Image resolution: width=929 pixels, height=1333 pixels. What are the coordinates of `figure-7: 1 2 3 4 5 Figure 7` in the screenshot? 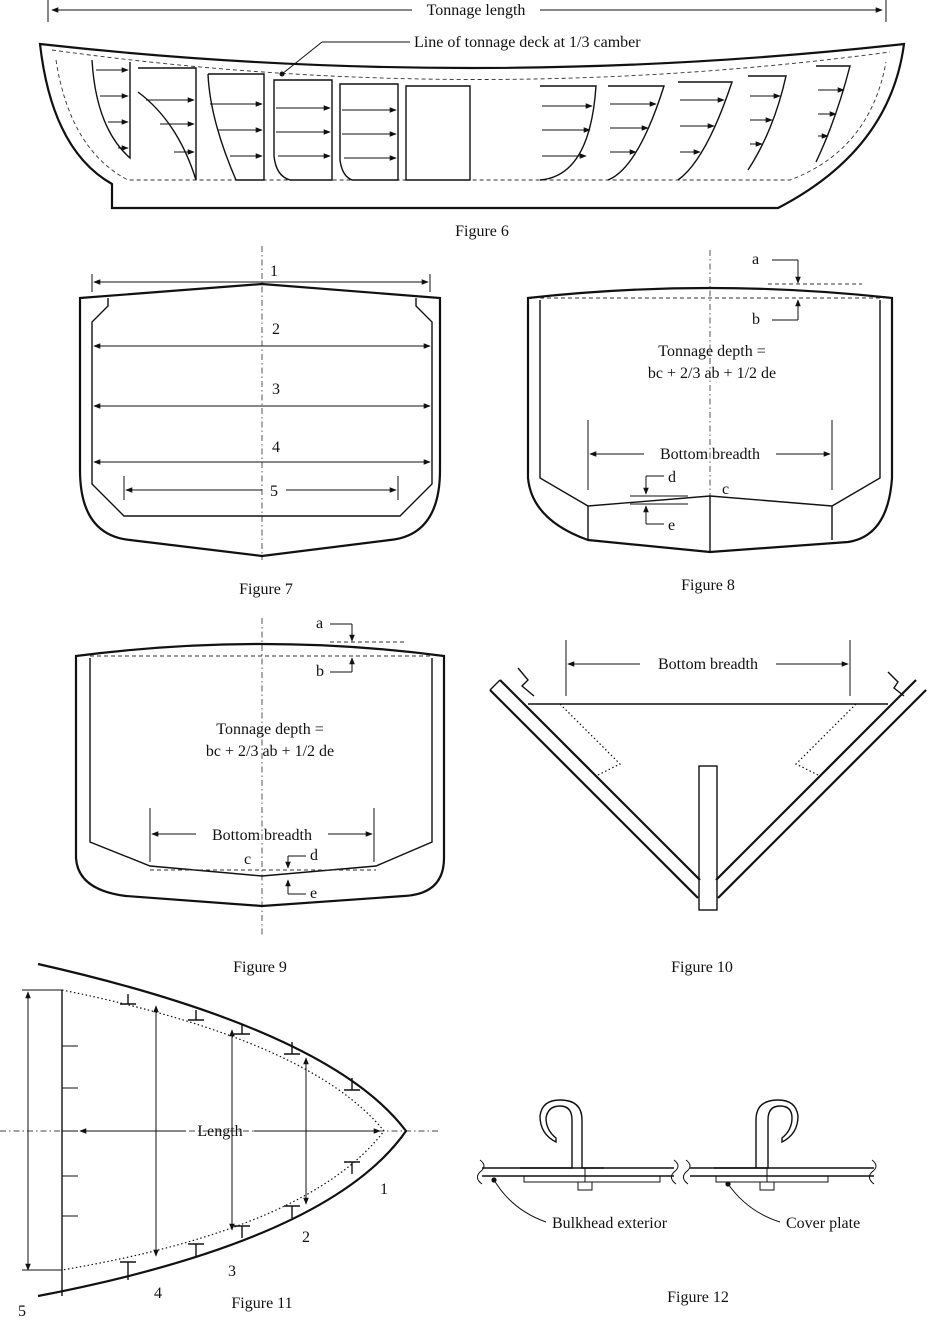 It's located at (260, 422).